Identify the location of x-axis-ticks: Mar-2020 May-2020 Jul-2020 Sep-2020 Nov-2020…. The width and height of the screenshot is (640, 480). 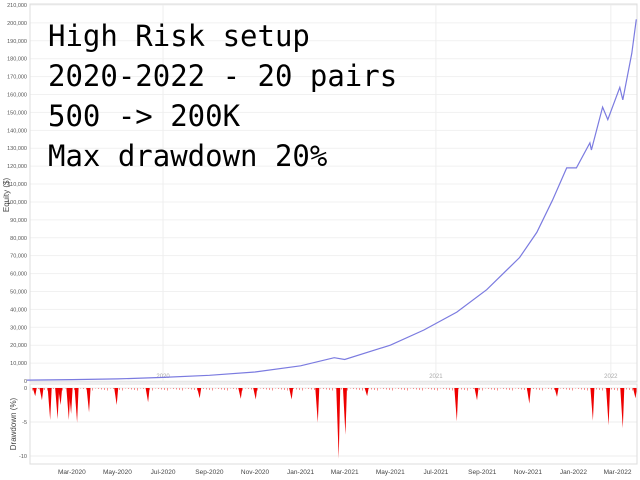
(345, 472).